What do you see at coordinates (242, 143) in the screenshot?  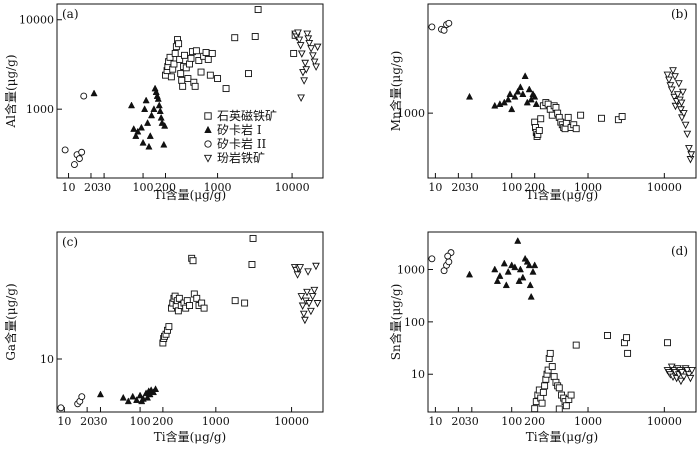 I see `legend-label-skarn-ii: 矽卡岩 II` at bounding box center [242, 143].